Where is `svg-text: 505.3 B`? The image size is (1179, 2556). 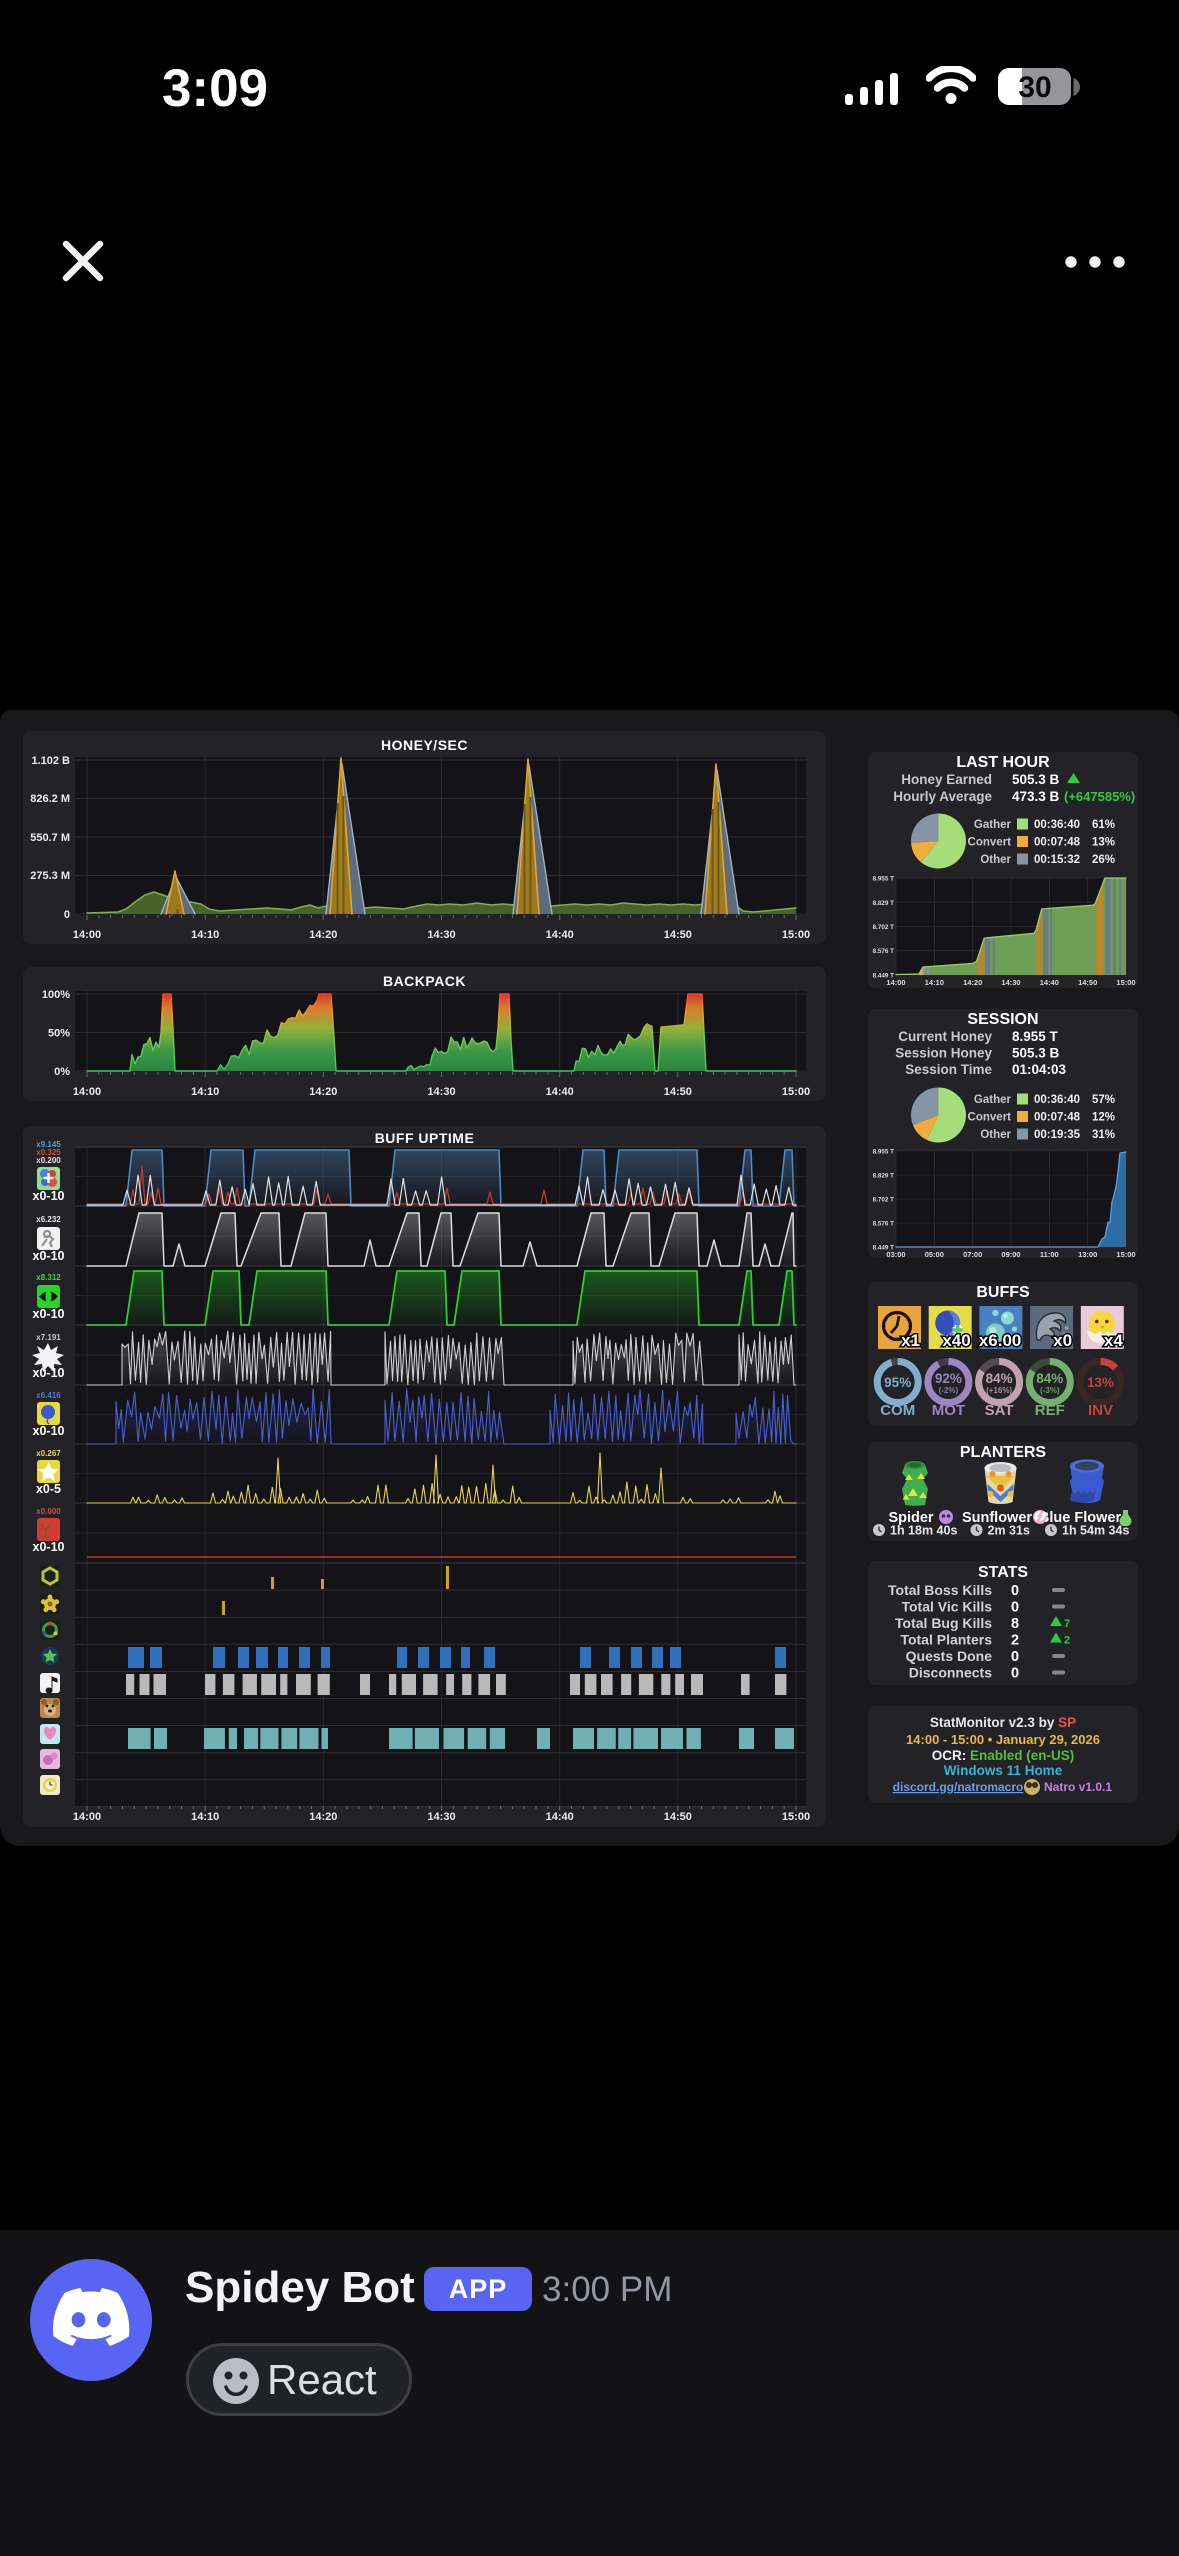
svg-text: 505.3 B is located at coordinates (1036, 779).